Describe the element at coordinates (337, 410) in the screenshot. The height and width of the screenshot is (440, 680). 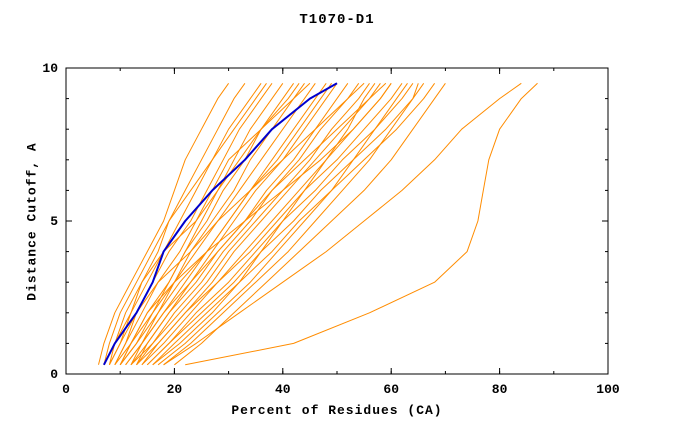
I see `x-axis-label: Percent of Residues (CA)` at that location.